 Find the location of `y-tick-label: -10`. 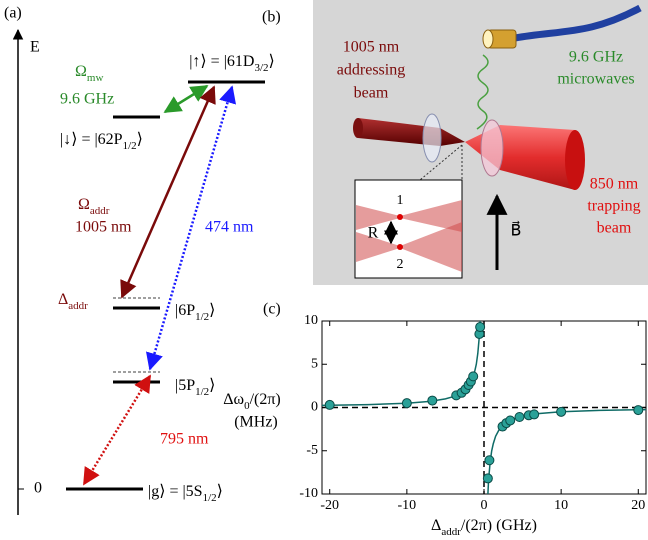

y-tick-label: -10 is located at coordinates (308, 493).